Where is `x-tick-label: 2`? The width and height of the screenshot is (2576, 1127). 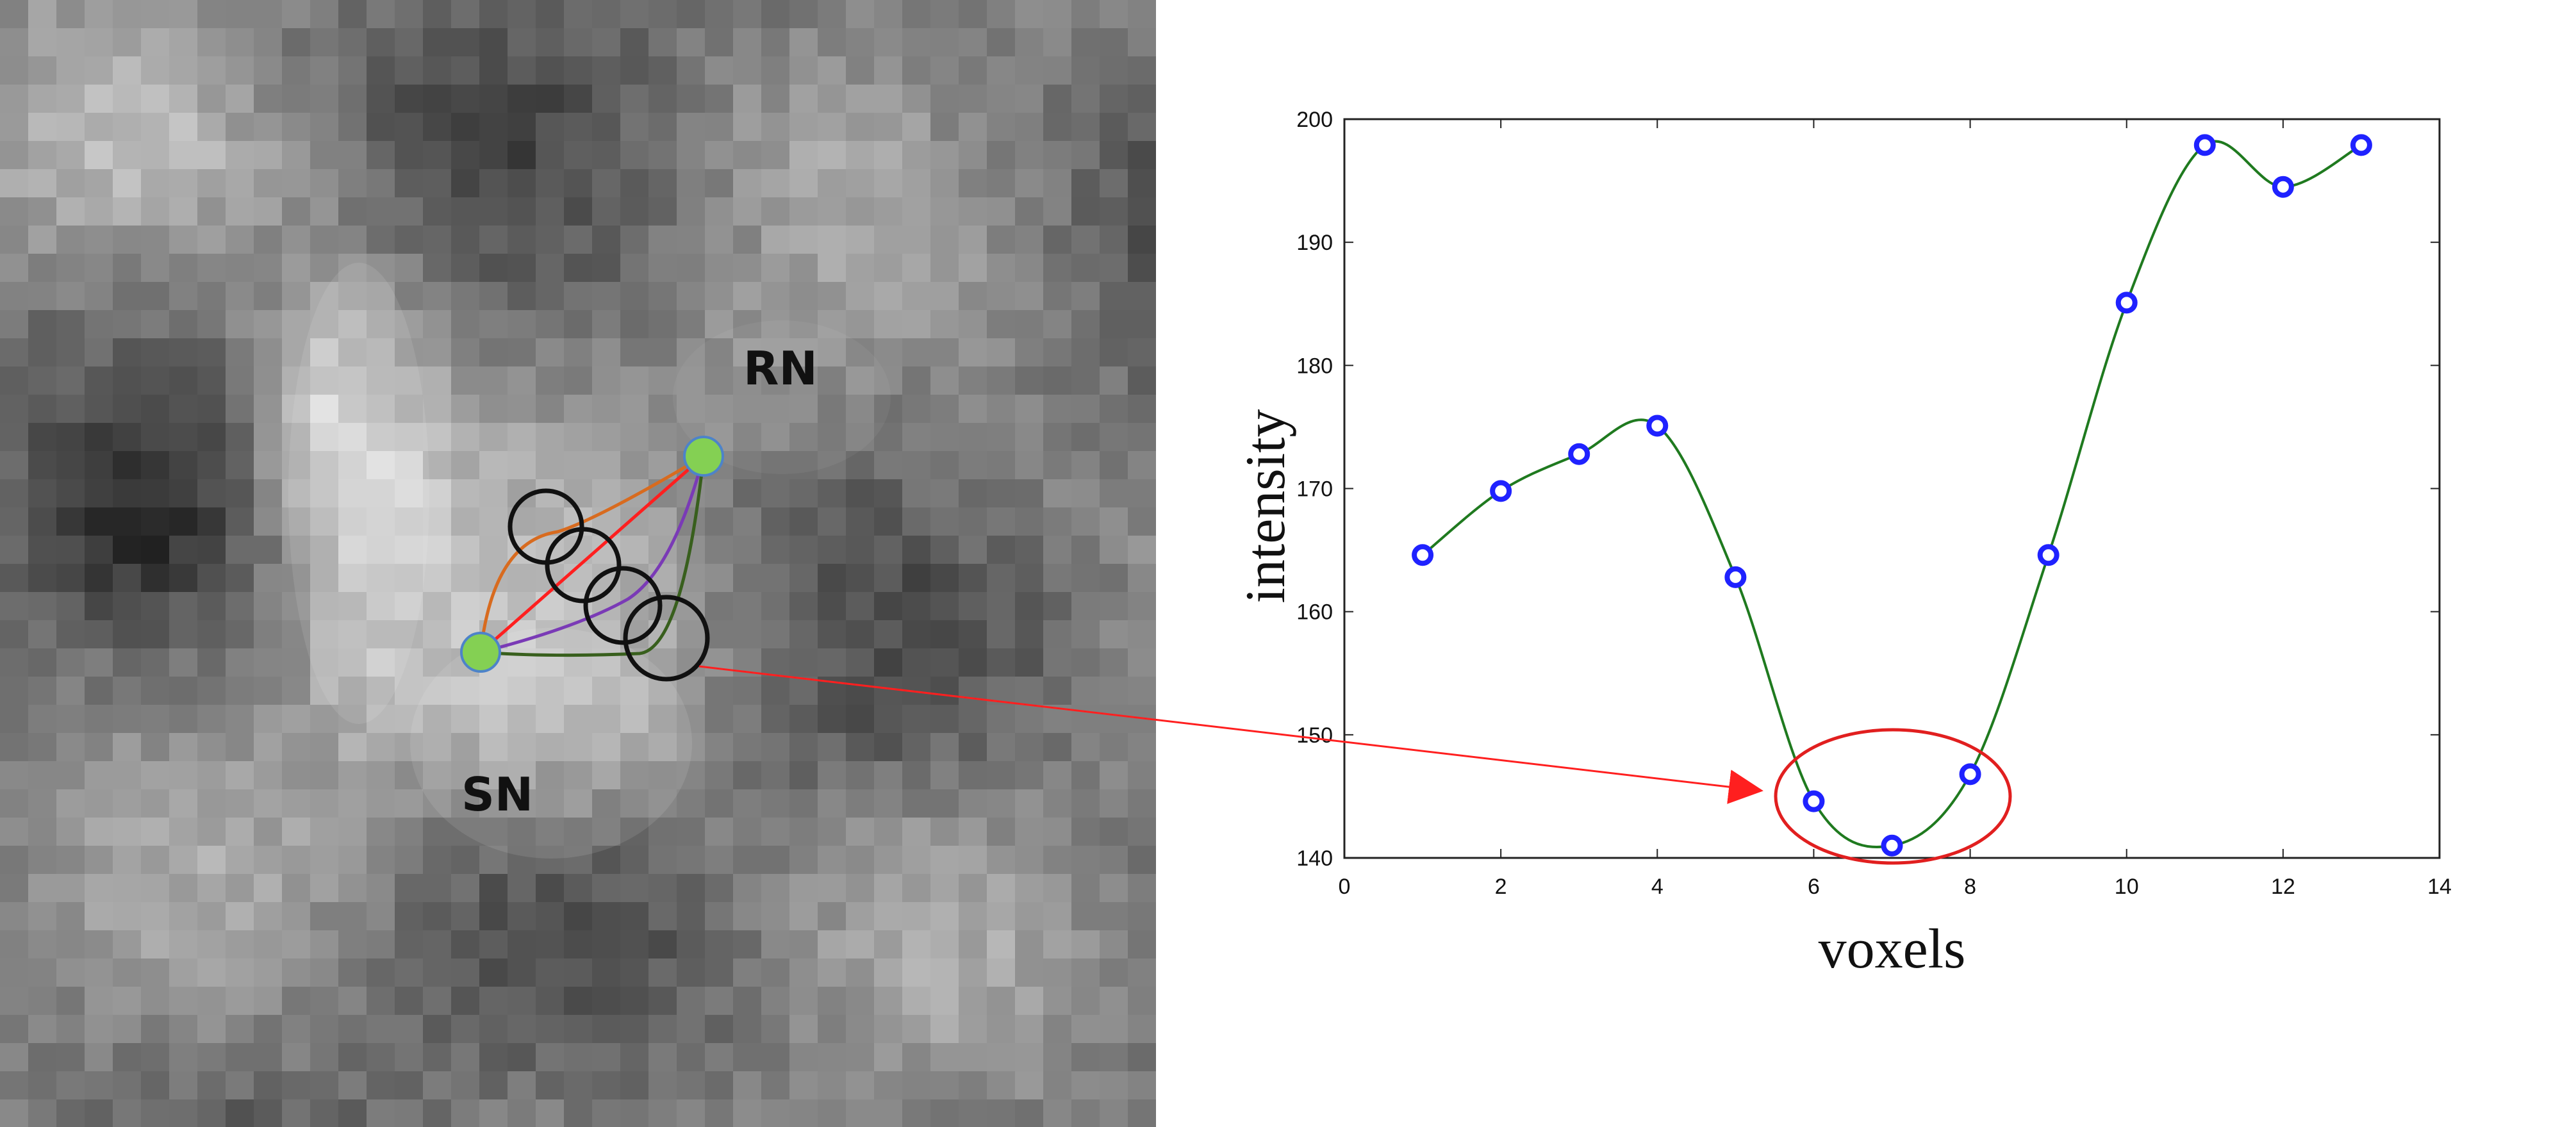
x-tick-label: 2 is located at coordinates (1501, 887).